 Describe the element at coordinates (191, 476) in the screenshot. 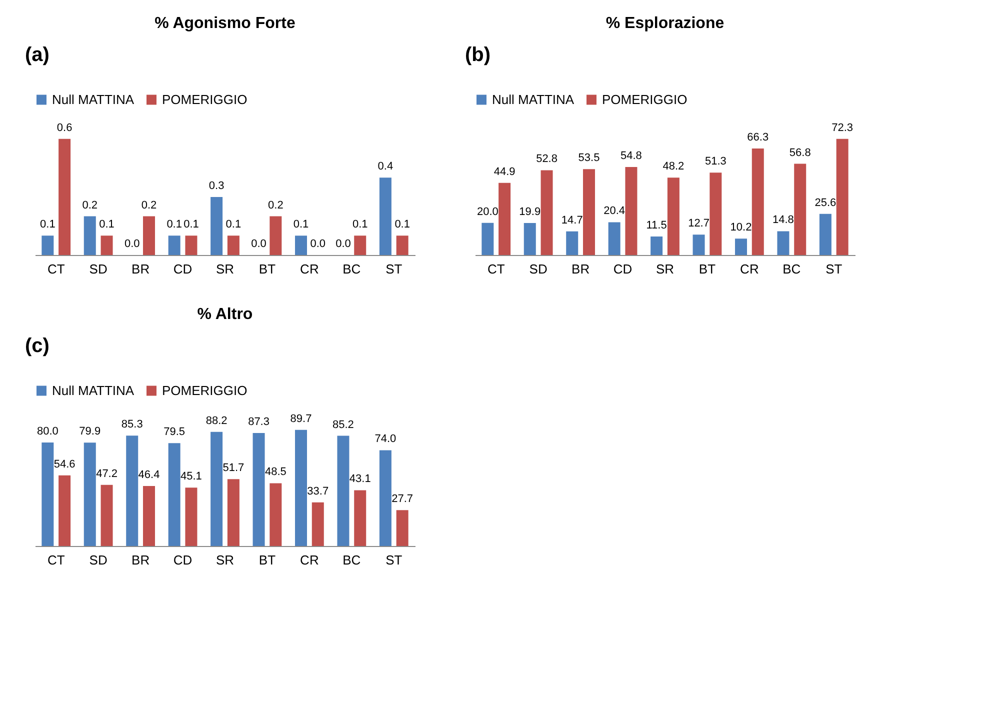

I see `data-label: 45.1` at that location.